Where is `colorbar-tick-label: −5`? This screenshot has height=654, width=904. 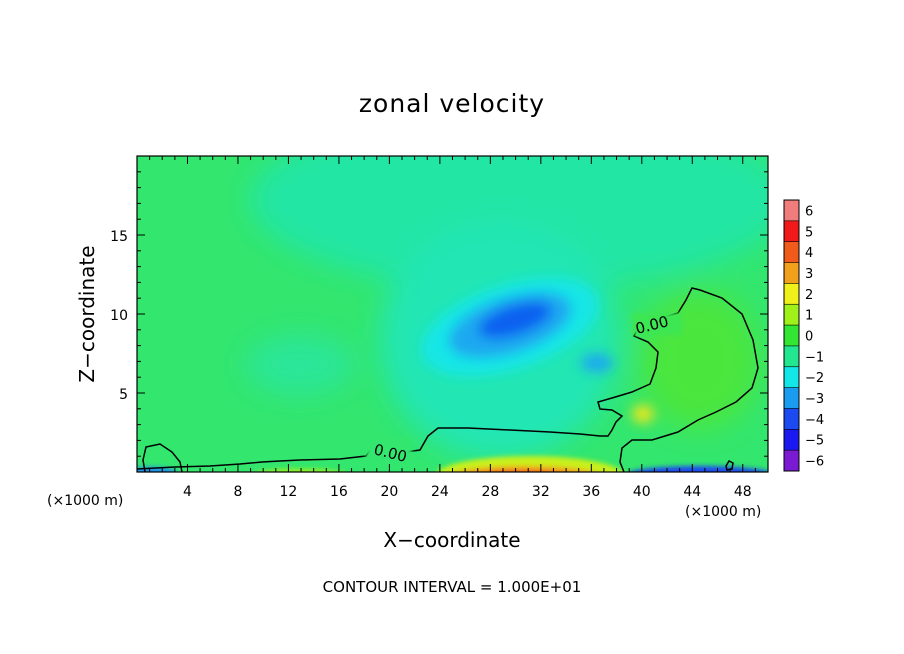 colorbar-tick-label: −5 is located at coordinates (814, 441).